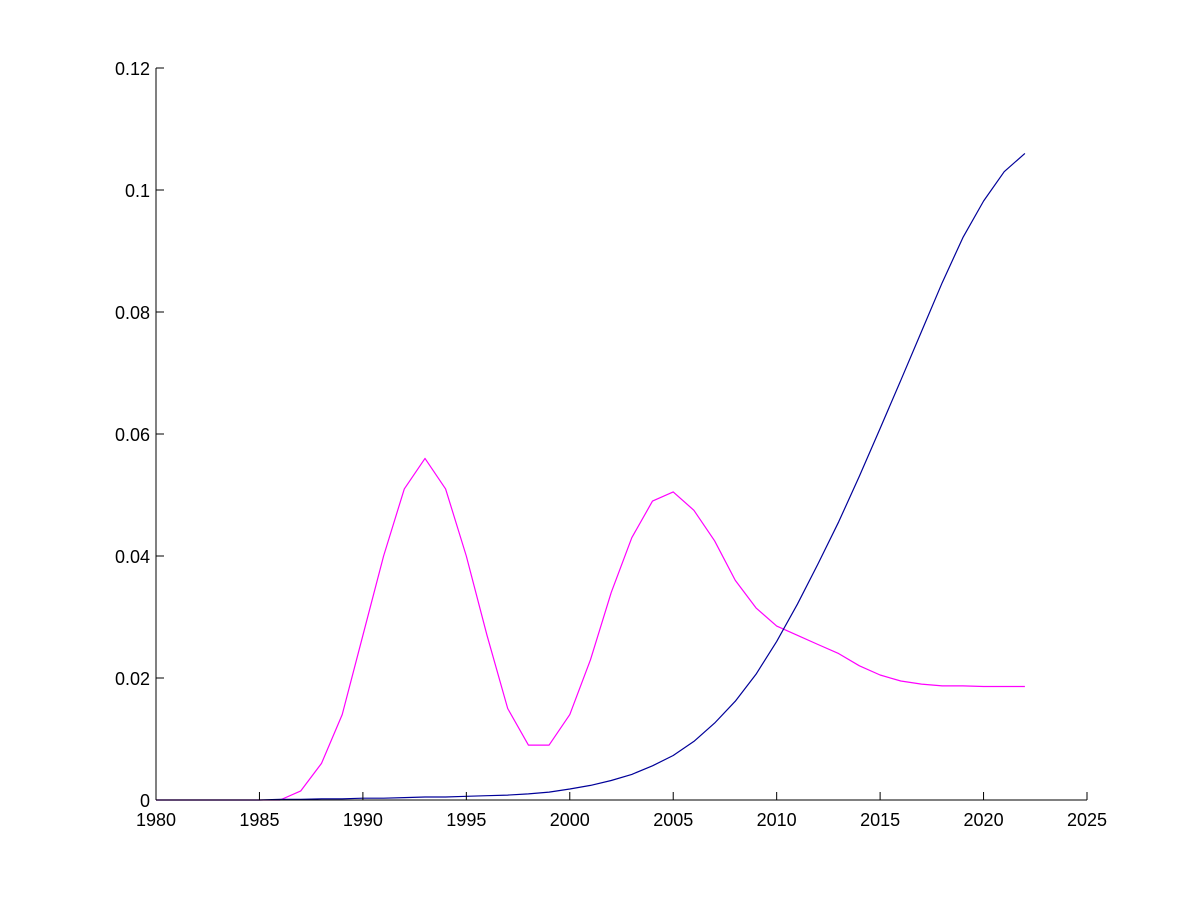  I want to click on x-tick-label: 1995, so click(466, 820).